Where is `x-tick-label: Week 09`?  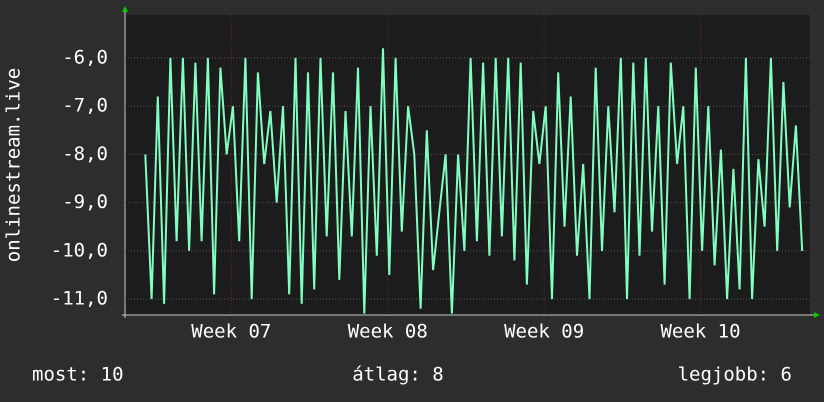
x-tick-label: Week 09 is located at coordinates (544, 332).